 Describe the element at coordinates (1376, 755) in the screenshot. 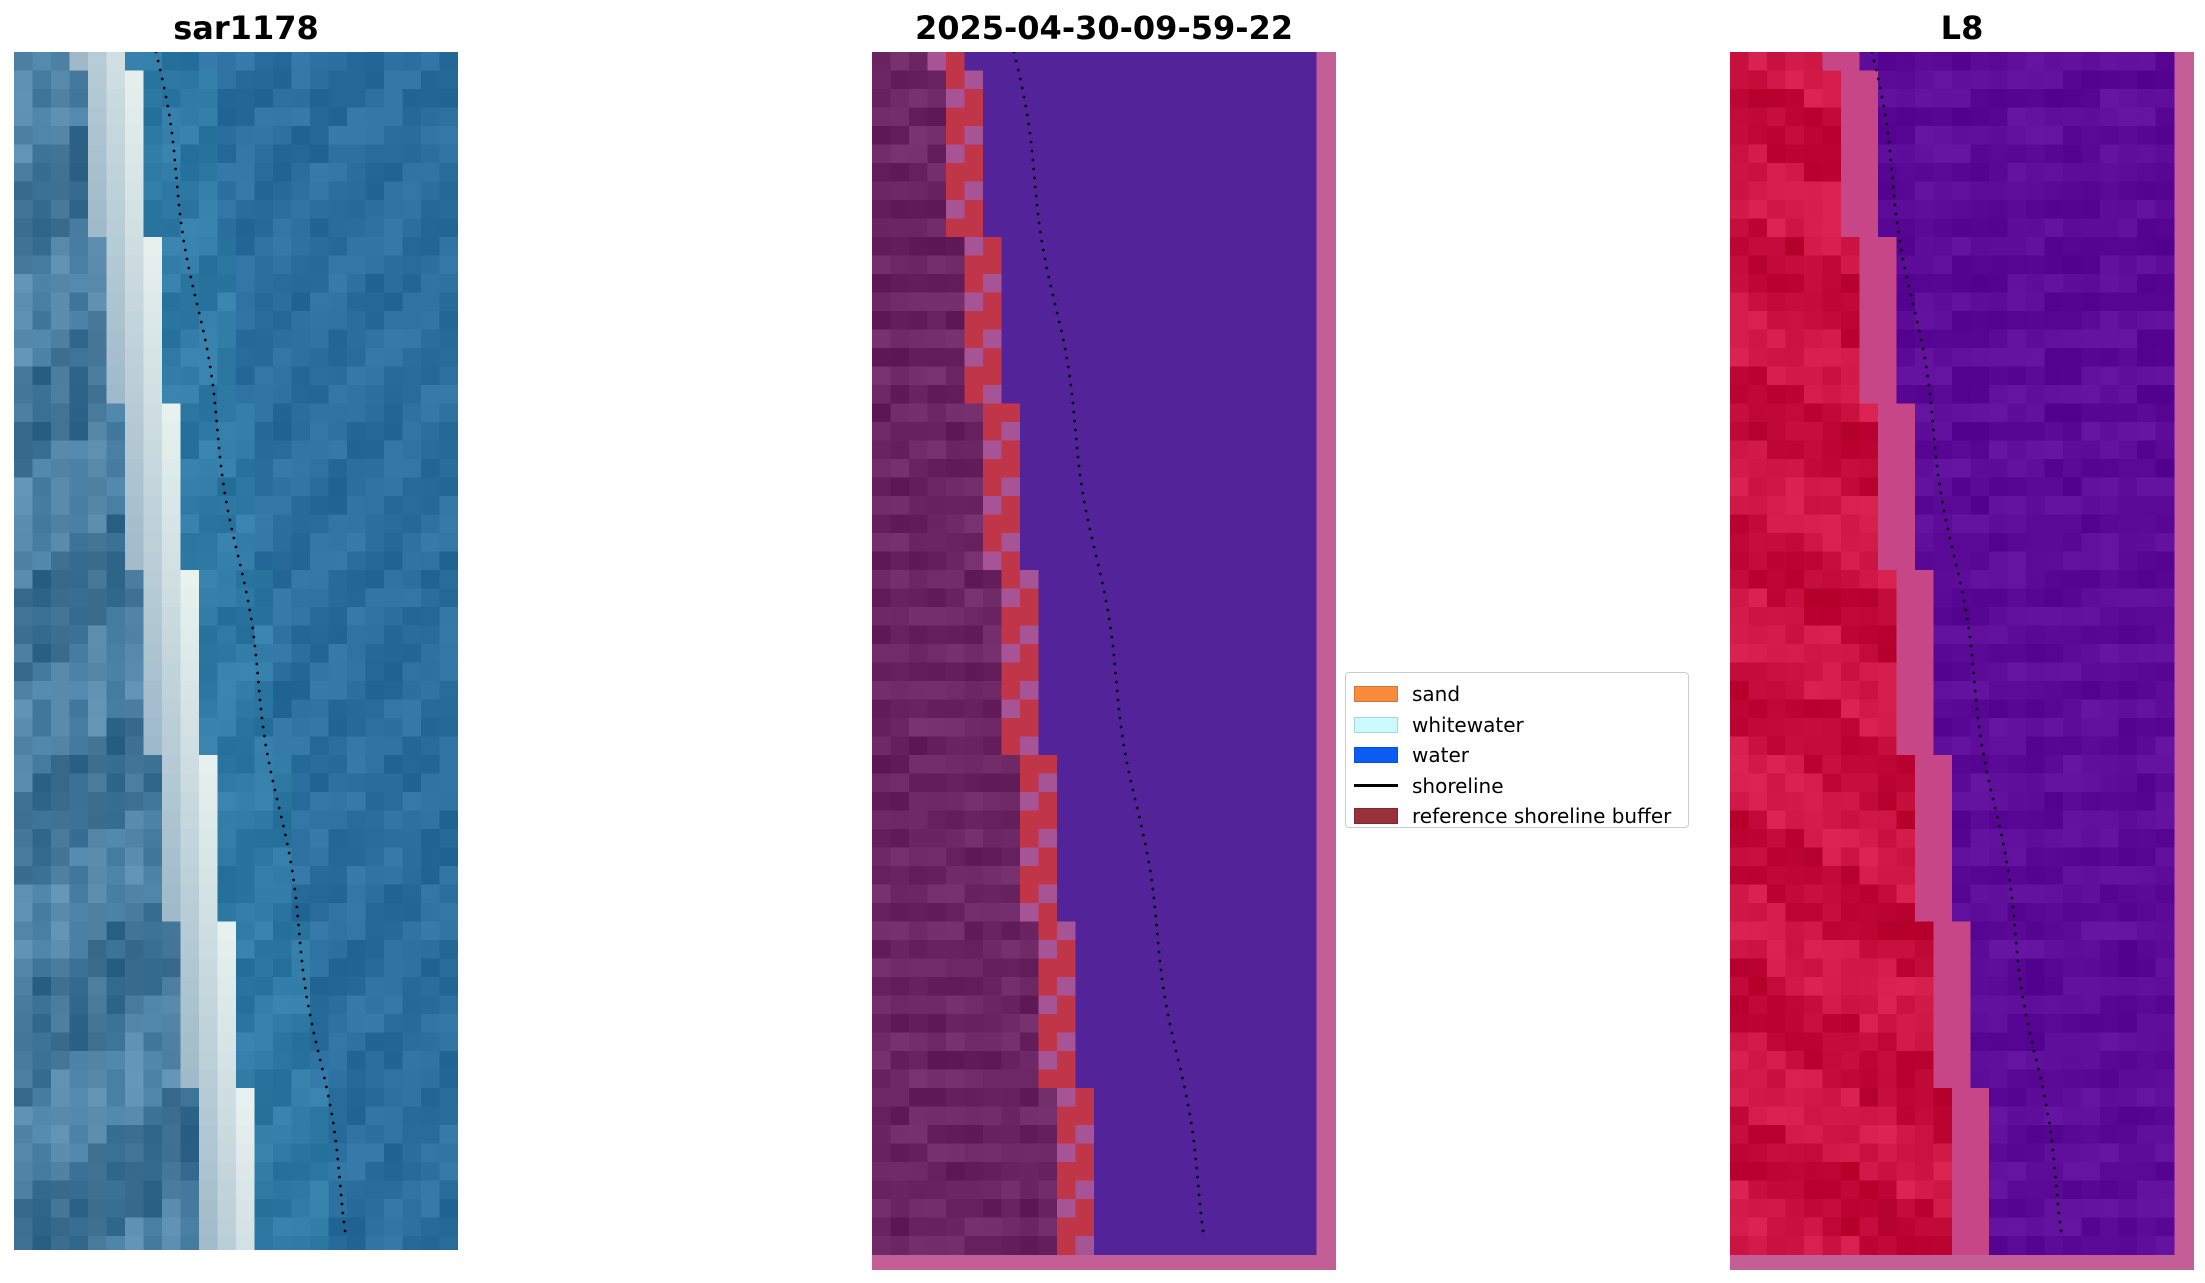

I see `legend-swatch-water` at that location.